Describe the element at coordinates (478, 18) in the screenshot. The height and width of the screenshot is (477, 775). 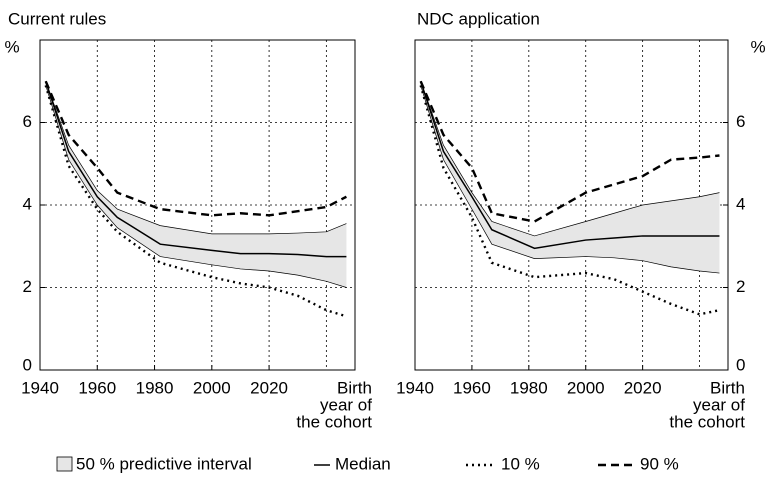
I see `panel-title: NDC application` at that location.